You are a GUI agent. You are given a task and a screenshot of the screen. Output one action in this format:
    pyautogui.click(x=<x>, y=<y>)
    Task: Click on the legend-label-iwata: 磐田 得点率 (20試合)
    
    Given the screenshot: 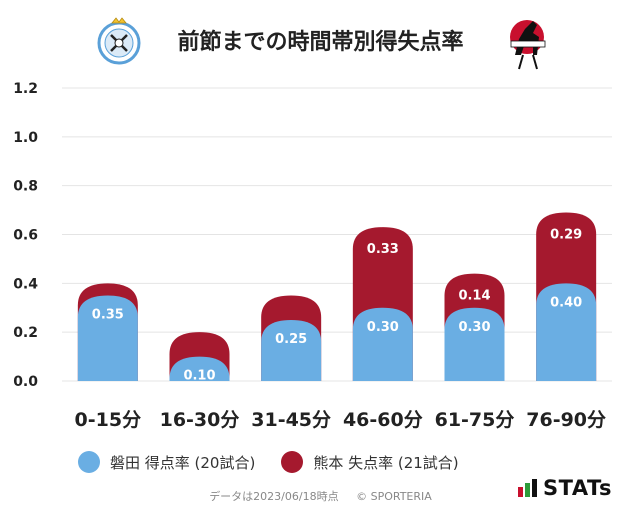 What is the action you would take?
    pyautogui.click(x=183, y=462)
    